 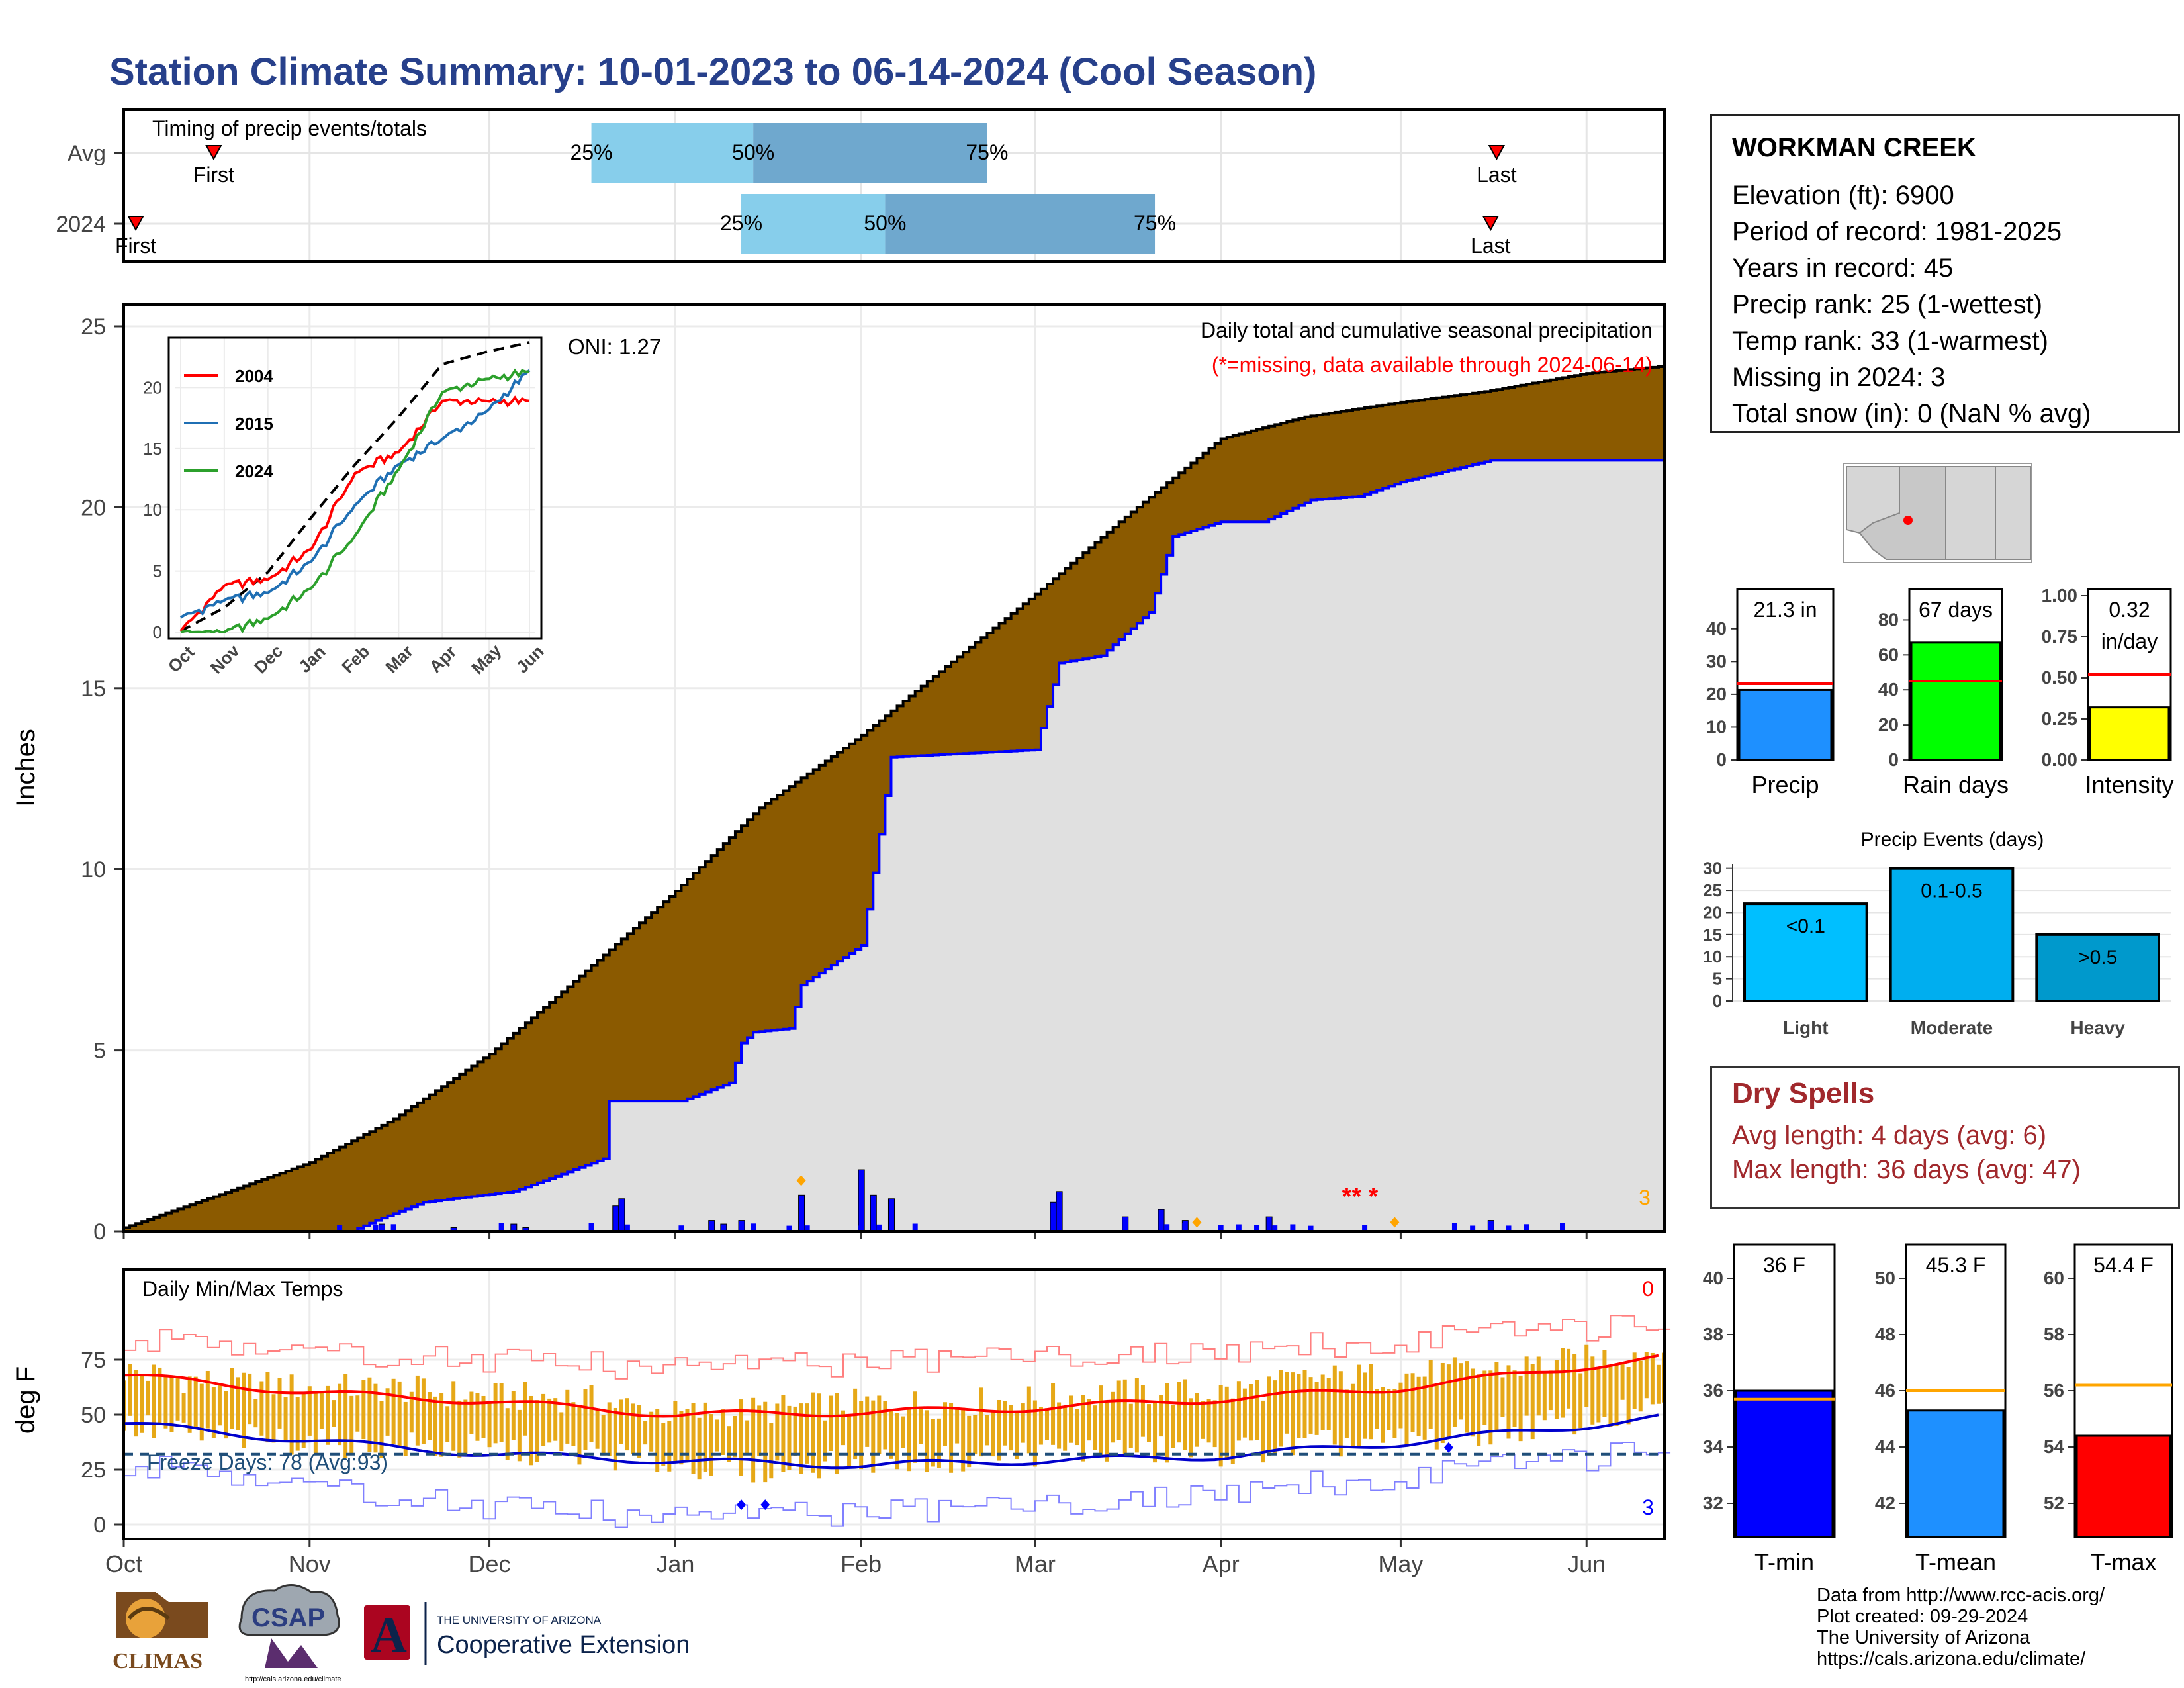 What do you see at coordinates (1956, 1473) in the screenshot?
I see `value-bar` at bounding box center [1956, 1473].